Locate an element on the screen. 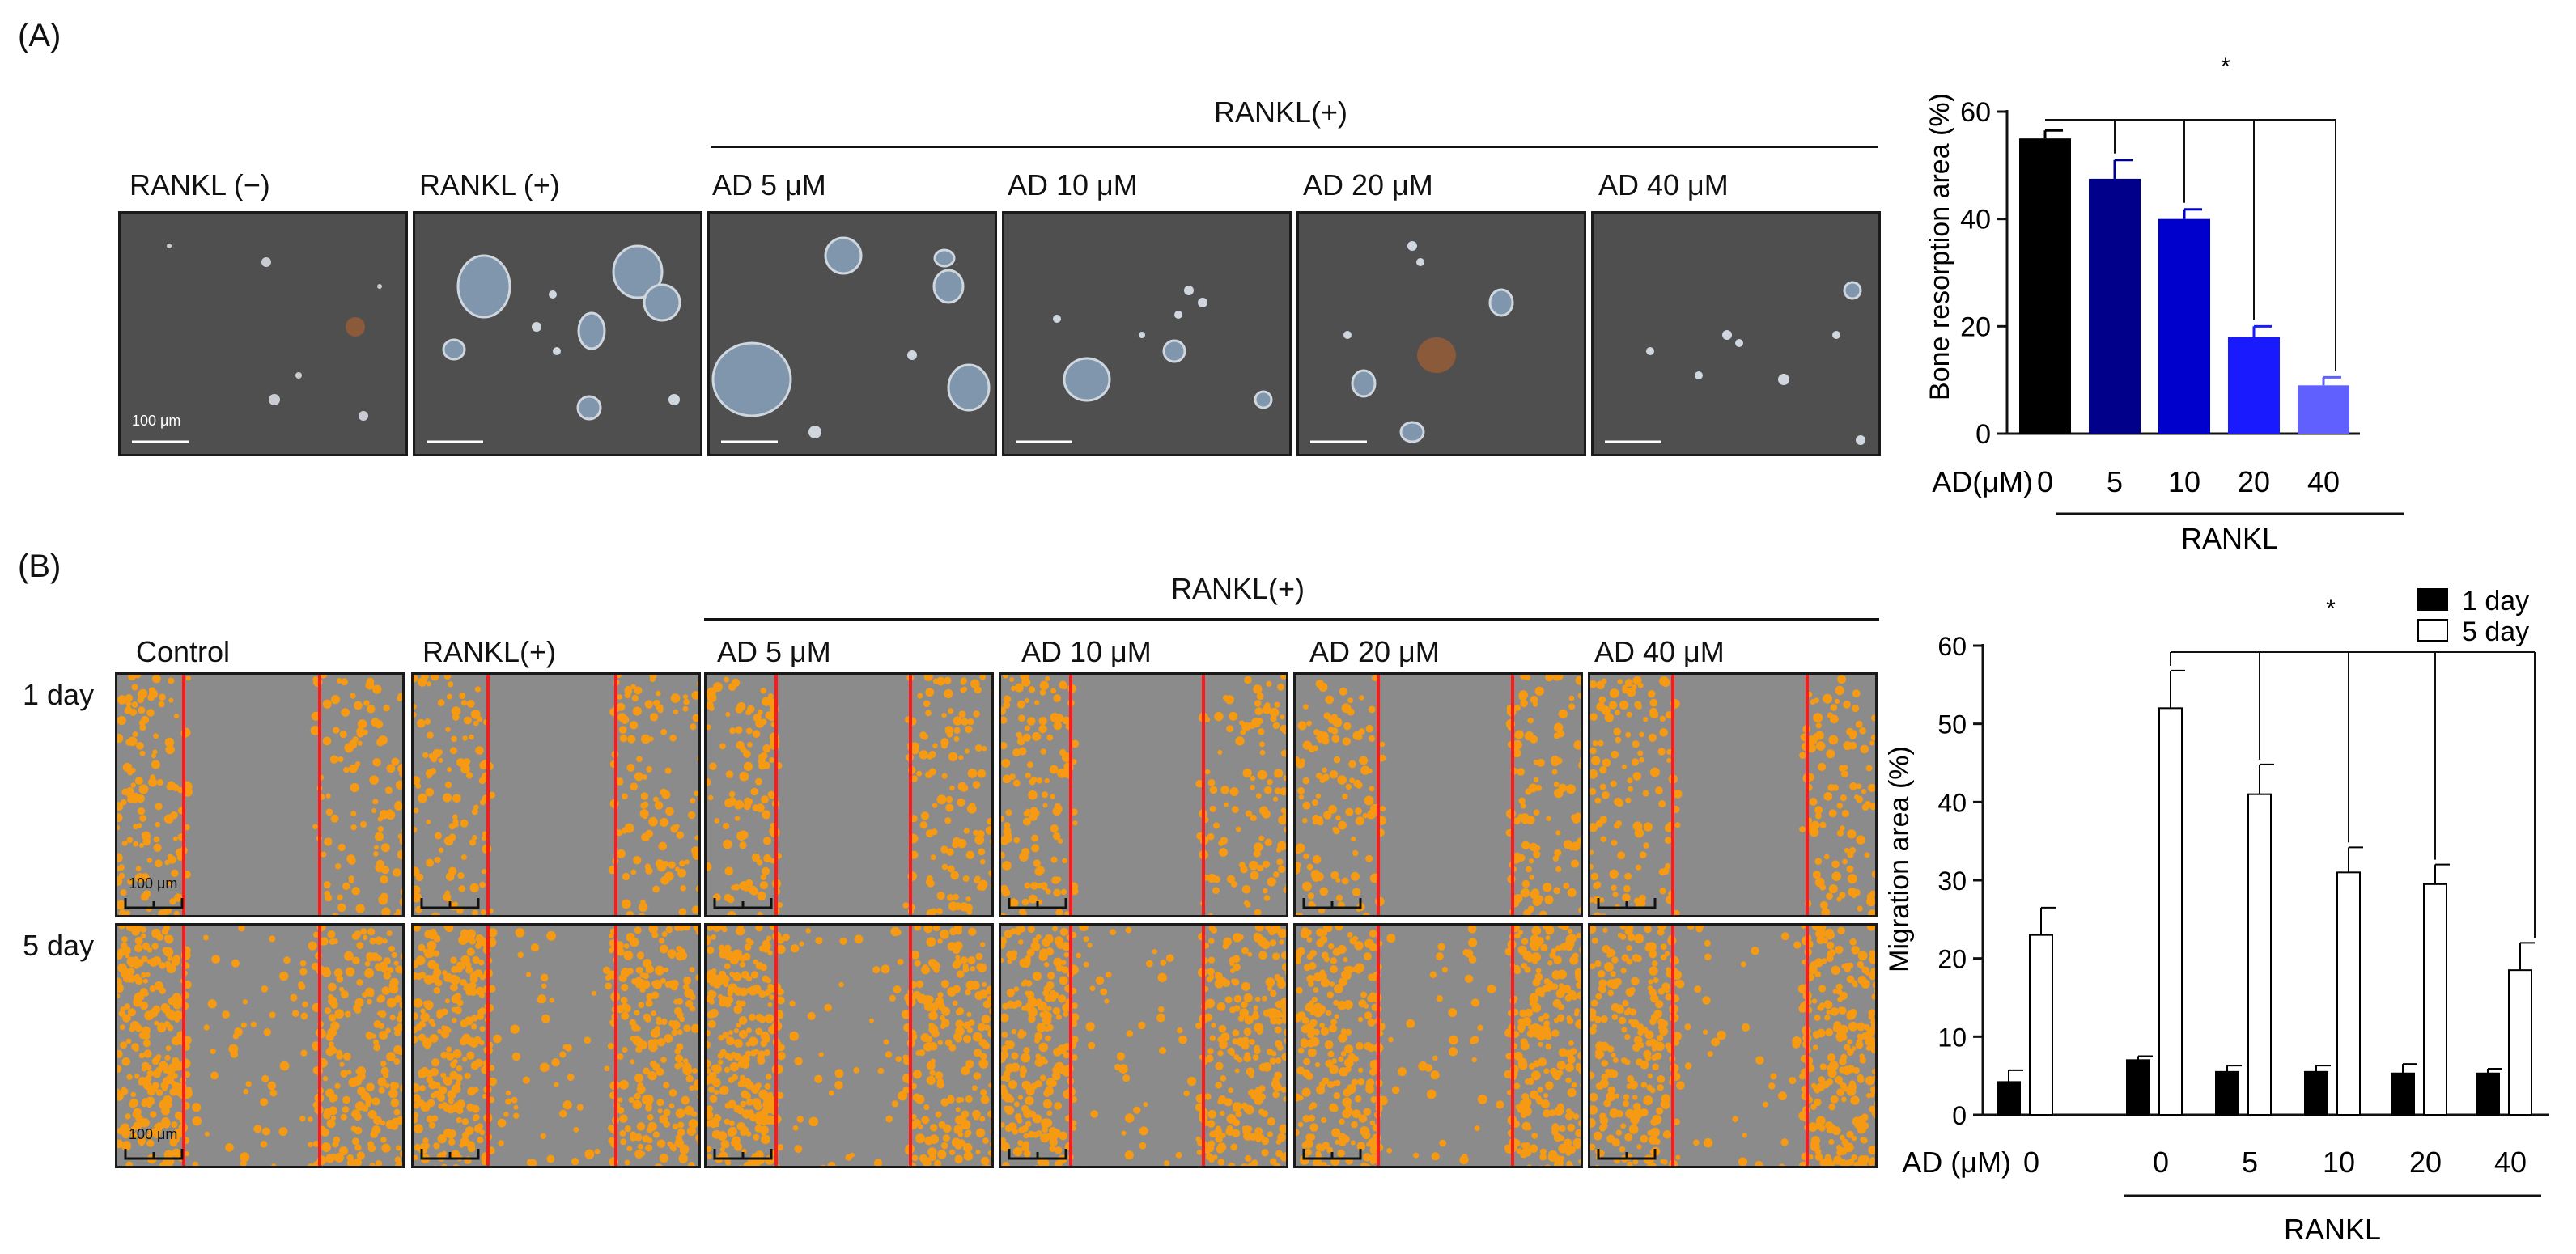 Image resolution: width=2576 pixels, height=1254 pixels. scale-bar-label: 100 μm is located at coordinates (153, 1134).